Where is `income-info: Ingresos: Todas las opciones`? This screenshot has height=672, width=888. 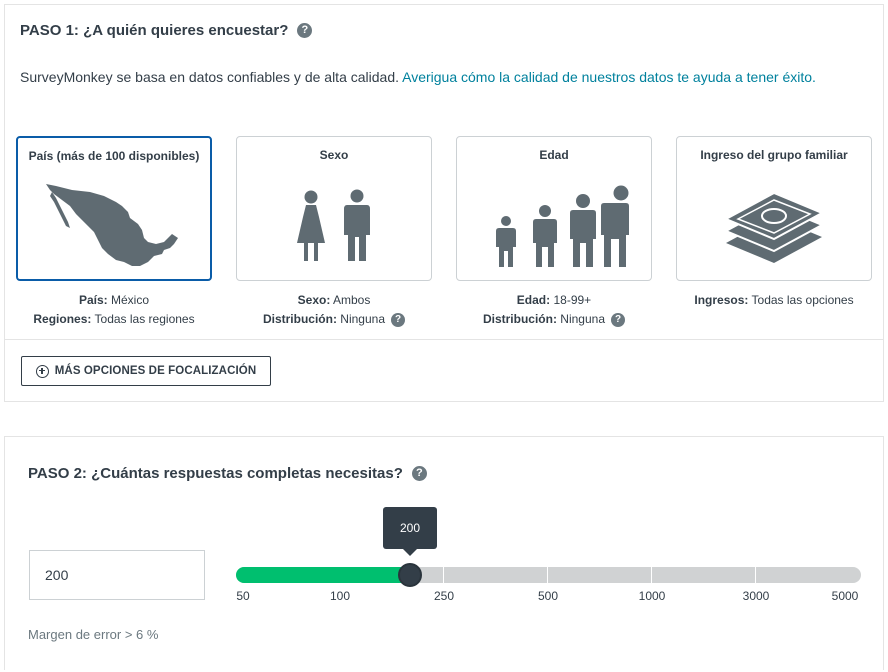 income-info: Ingresos: Todas las opciones is located at coordinates (774, 300).